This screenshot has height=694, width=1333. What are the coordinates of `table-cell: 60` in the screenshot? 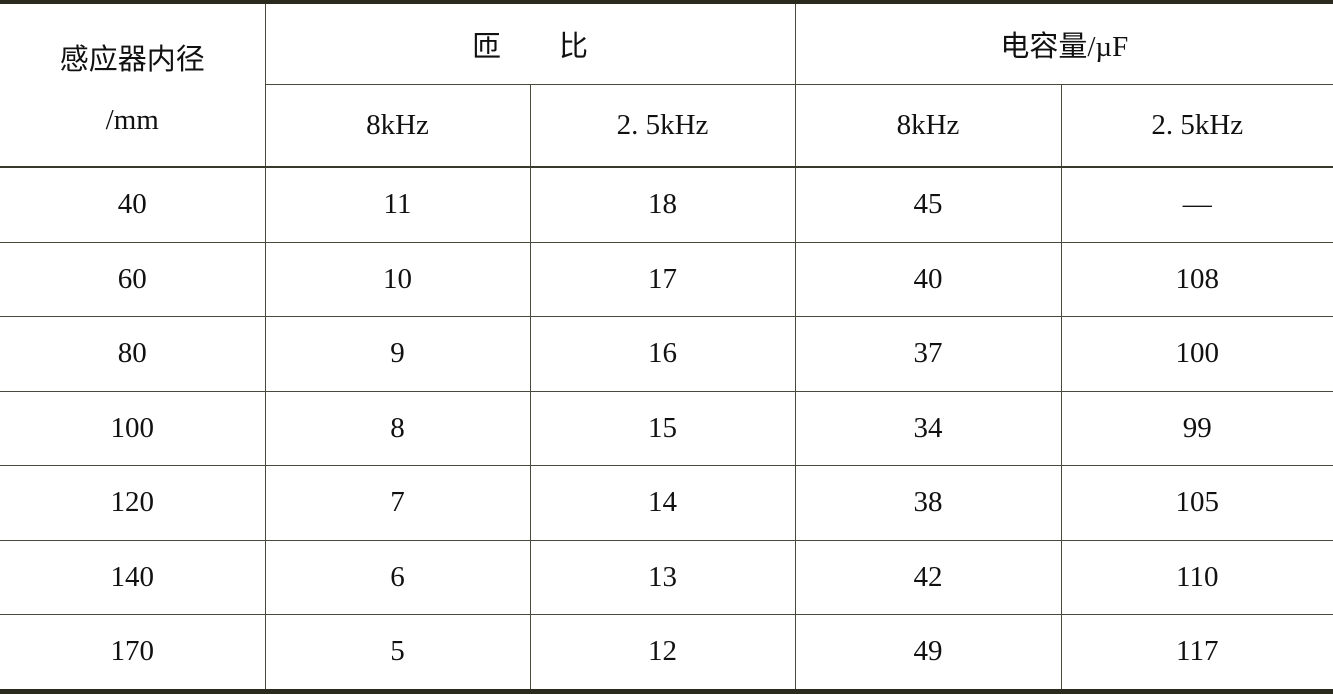 It's located at (133, 279).